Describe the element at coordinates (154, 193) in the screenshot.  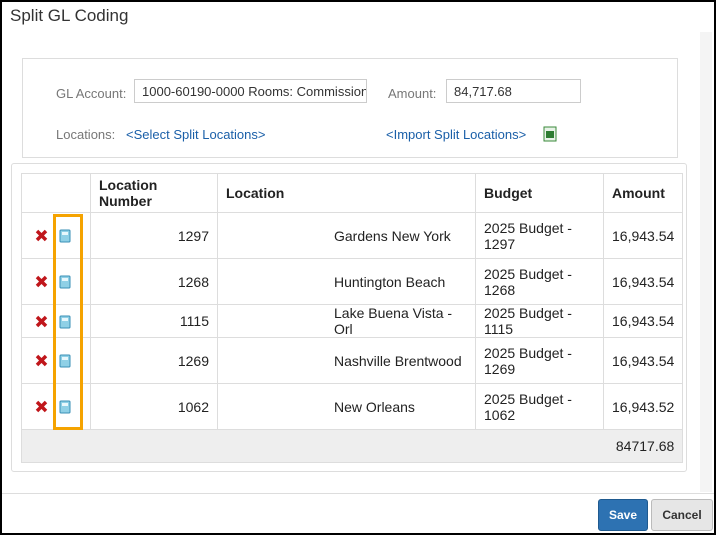
I see `header-cell: Location Number` at that location.